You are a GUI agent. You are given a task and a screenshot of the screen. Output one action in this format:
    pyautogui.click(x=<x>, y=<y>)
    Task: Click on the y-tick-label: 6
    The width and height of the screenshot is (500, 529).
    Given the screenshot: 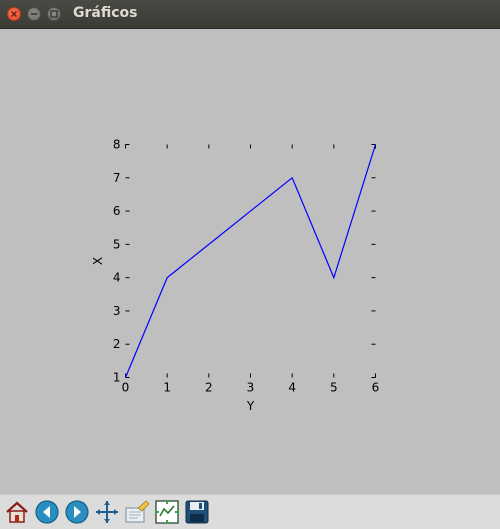 What is the action you would take?
    pyautogui.click(x=117, y=211)
    